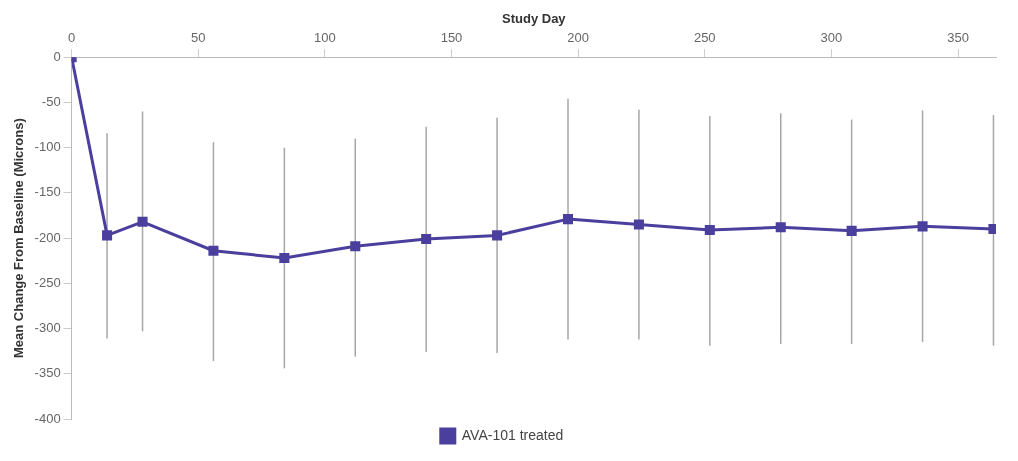 This screenshot has width=1018, height=461. Describe the element at coordinates (47, 282) in the screenshot. I see `y-tick-label: -250` at that location.